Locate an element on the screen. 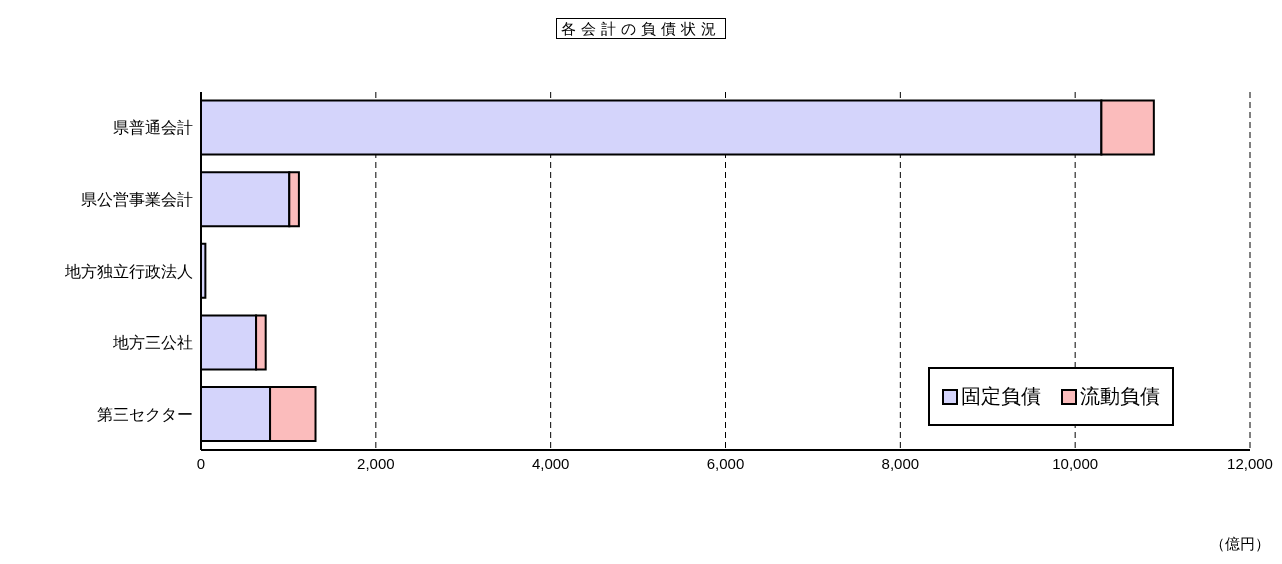  y-tick-label: 地方独立行政法人 is located at coordinates (128, 271).